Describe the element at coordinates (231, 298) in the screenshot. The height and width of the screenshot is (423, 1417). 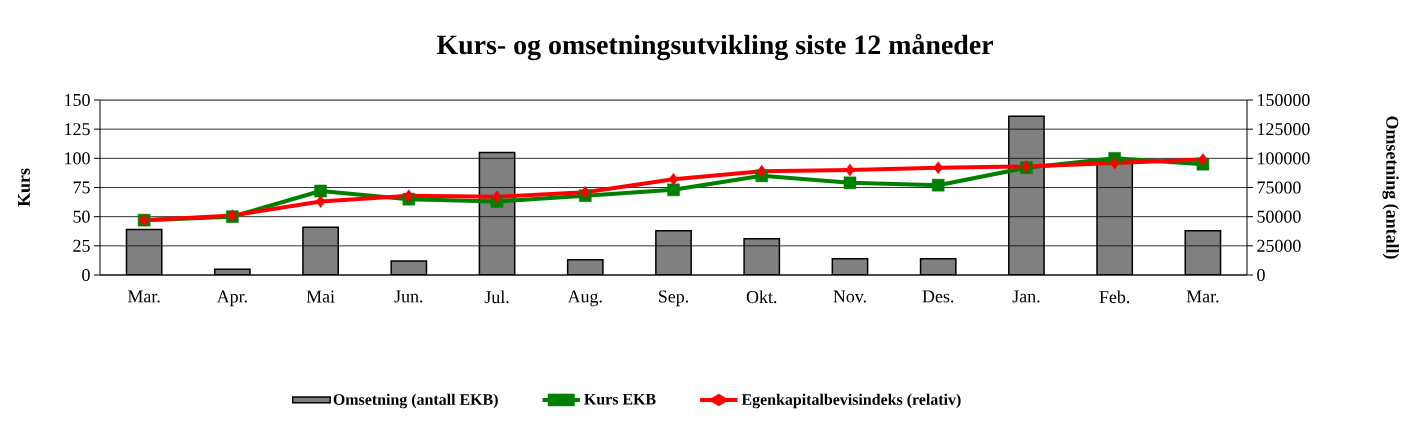
I see `x-tick-label: Apr.` at that location.